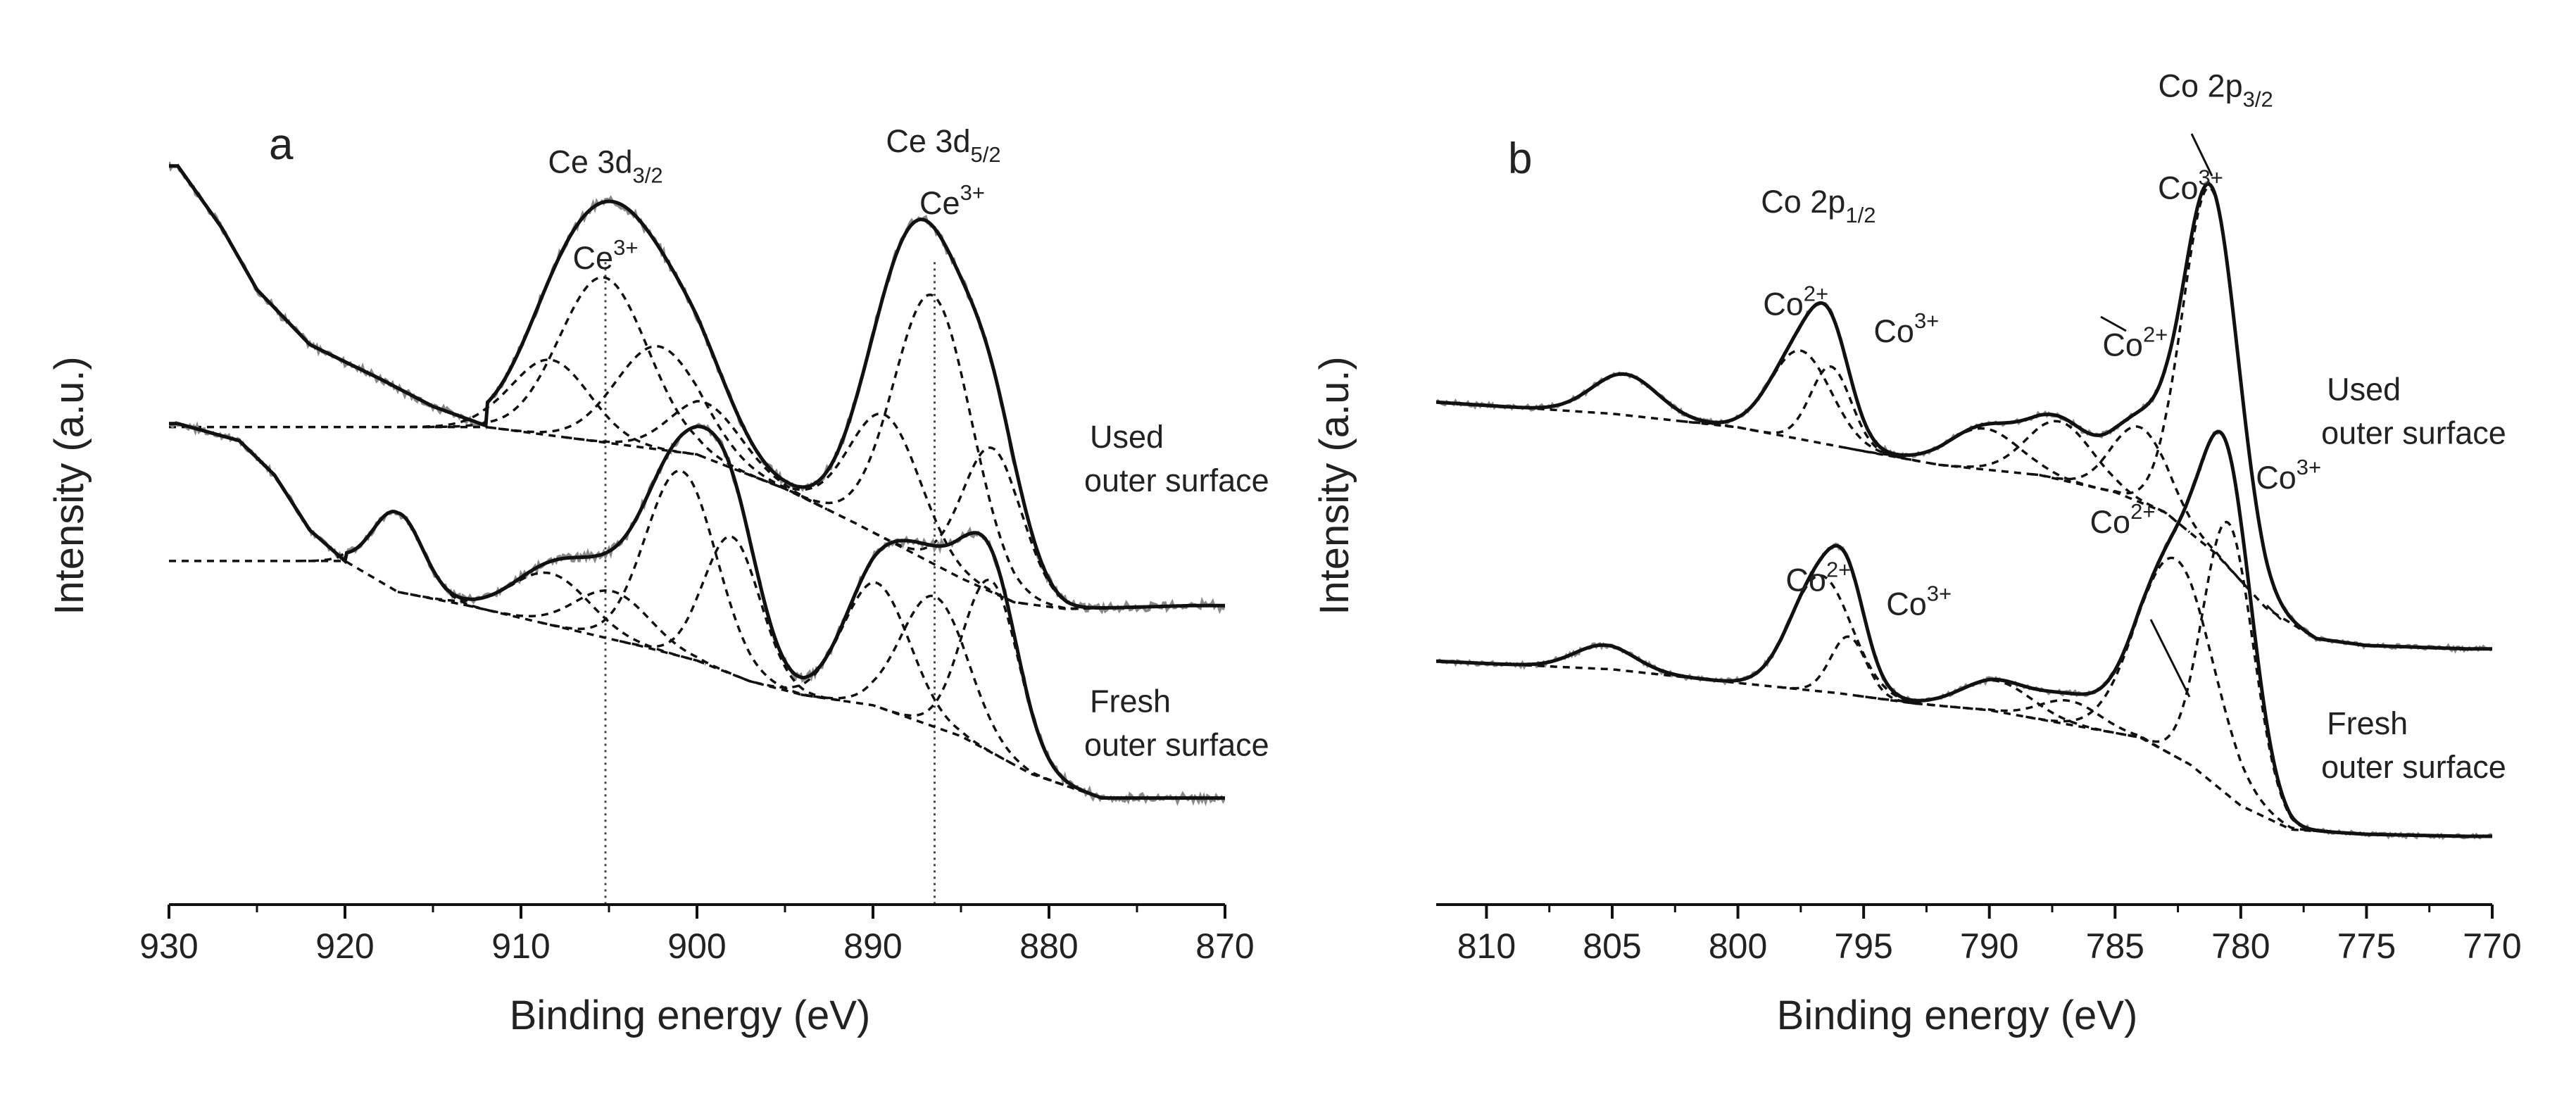  Describe the element at coordinates (344, 946) in the screenshot. I see `panel-a-x-tick-label: 920` at that location.